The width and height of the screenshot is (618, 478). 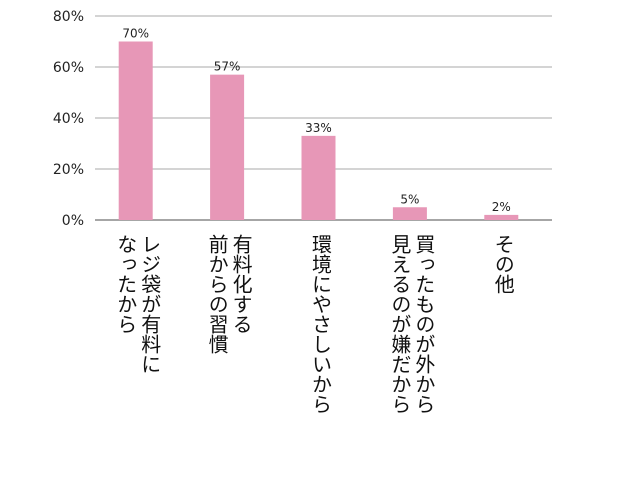 What do you see at coordinates (73, 221) in the screenshot?
I see `y-tick-label: 0%` at bounding box center [73, 221].